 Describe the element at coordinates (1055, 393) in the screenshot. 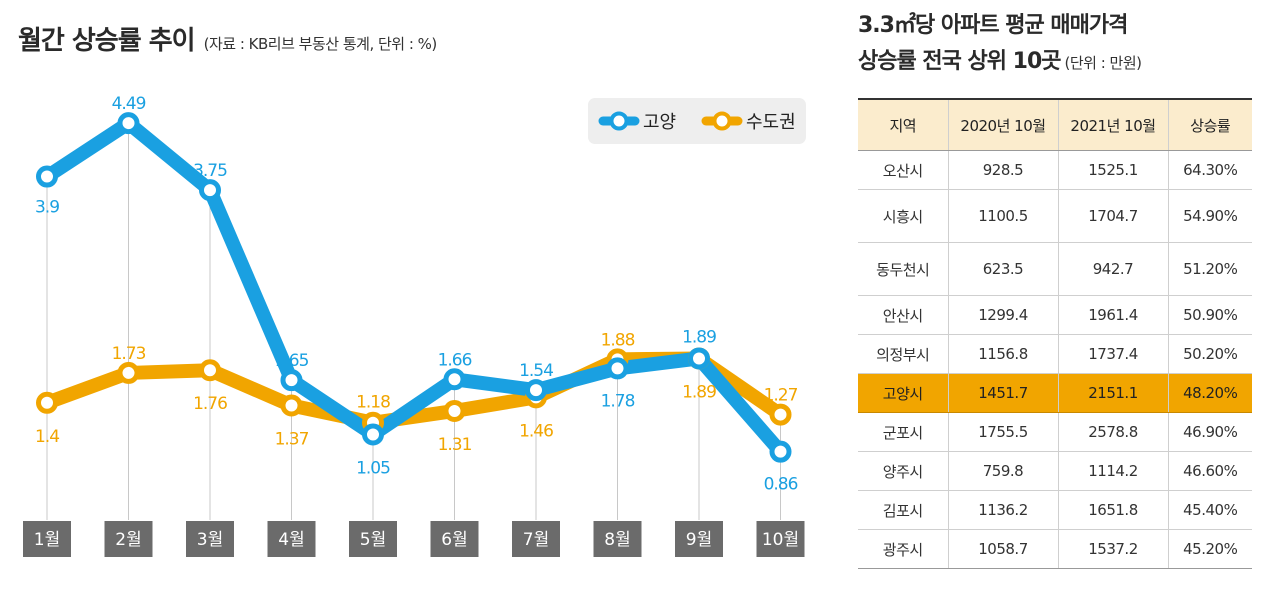

I see `table-row-highlight: 고양시 1451.7 2151.1 48.20%` at that location.